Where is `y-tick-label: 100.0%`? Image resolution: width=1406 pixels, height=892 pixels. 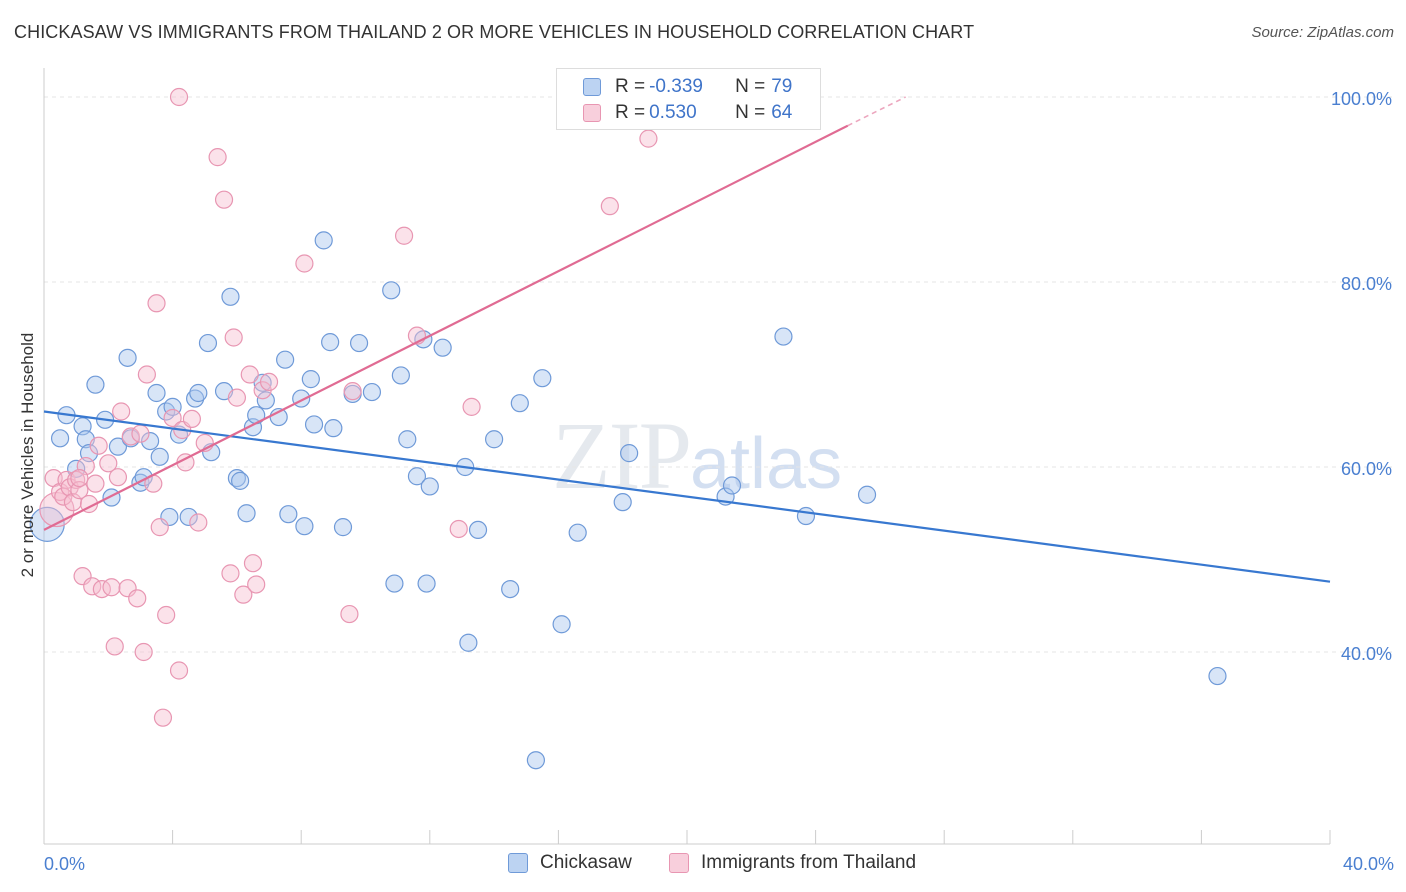
y-tick-label: 100.0% is located at coordinates (1361, 99).